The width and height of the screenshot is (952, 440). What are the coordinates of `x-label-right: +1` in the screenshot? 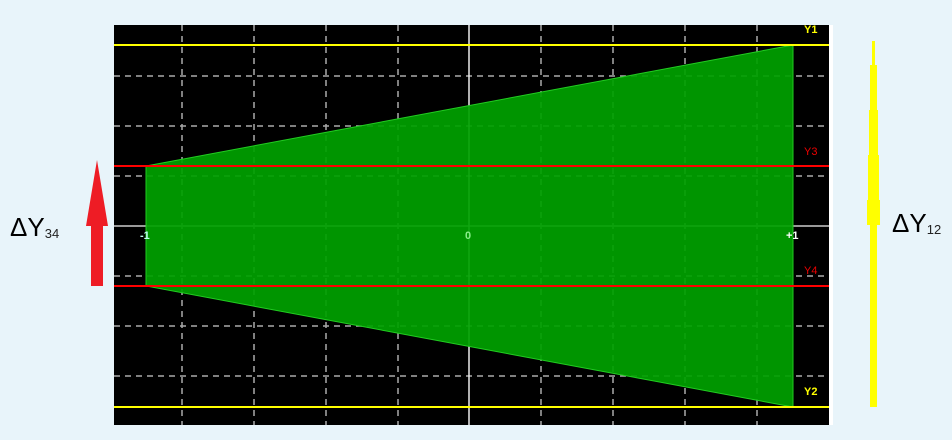 It's located at (792, 236).